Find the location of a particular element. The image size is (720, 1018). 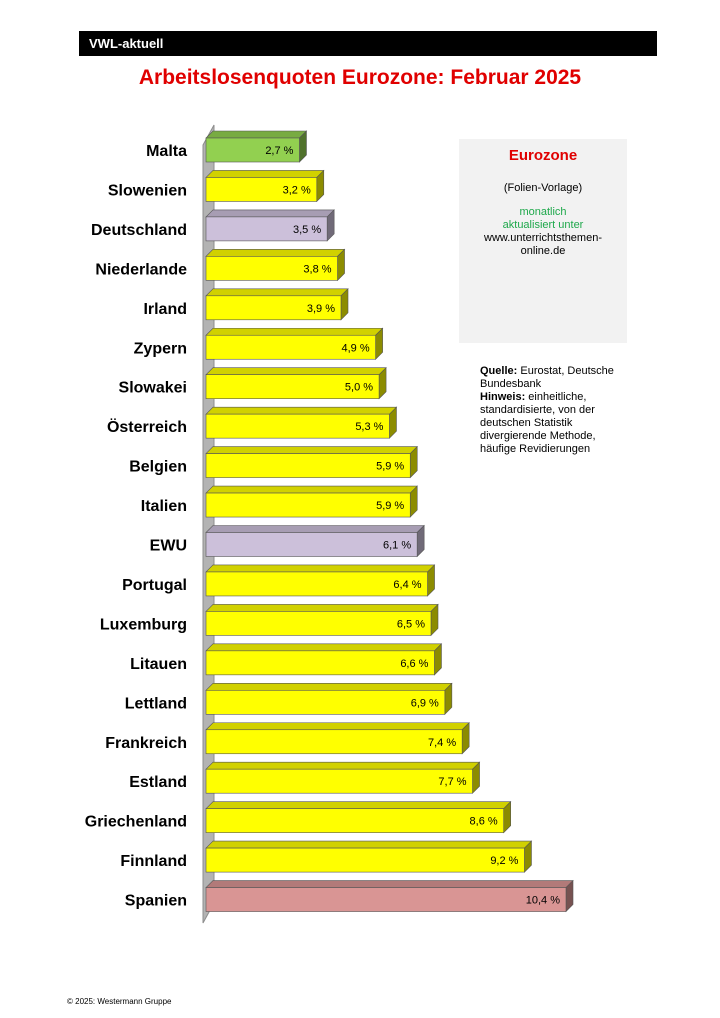

info-box-title: Eurozone is located at coordinates (543, 155).